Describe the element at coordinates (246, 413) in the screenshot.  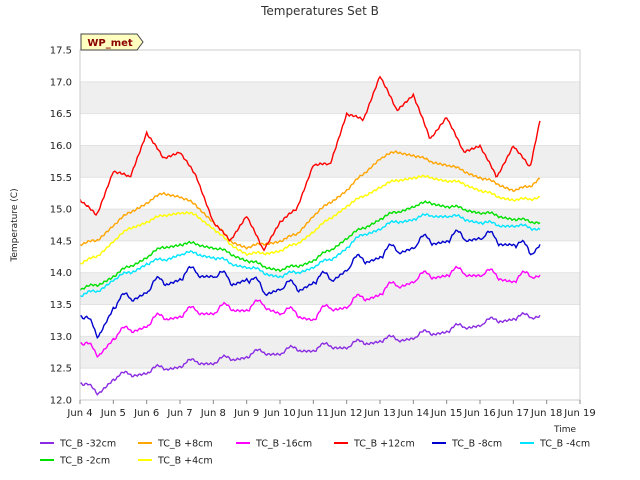
I see `x-tick-label: Jun 9` at that location.